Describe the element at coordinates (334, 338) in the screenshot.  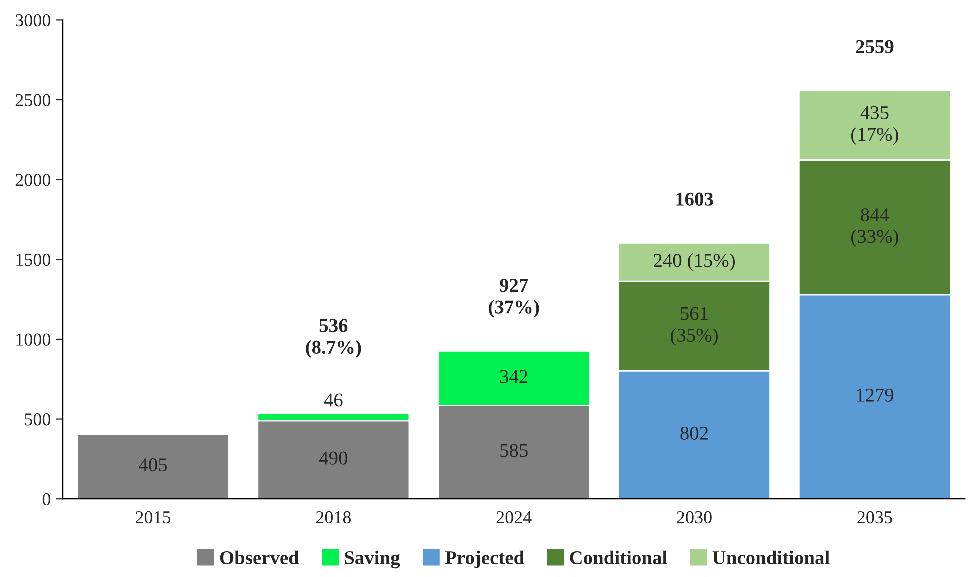
I see `total-label: 536 (8.7%)` at that location.